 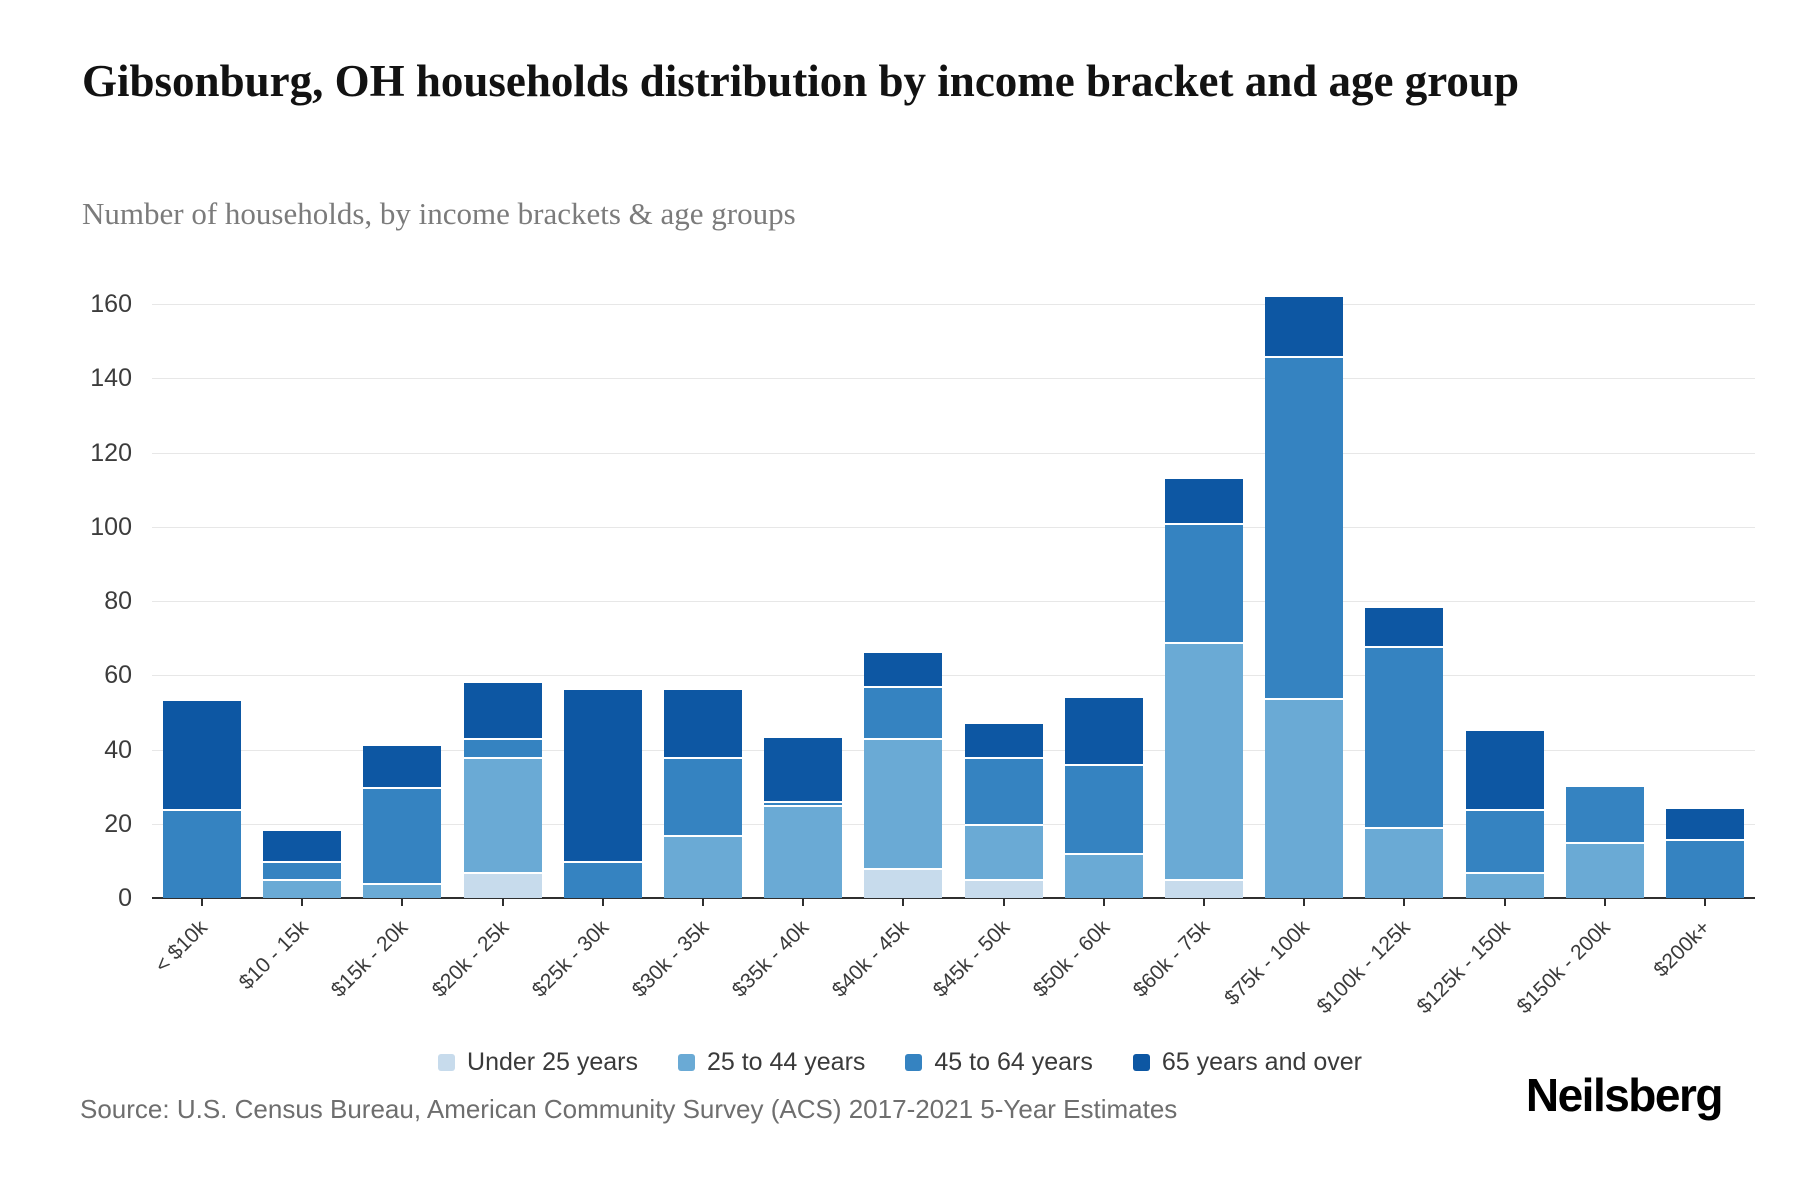 What do you see at coordinates (1563, 967) in the screenshot?
I see `x-axis-label: $150k - 200k` at bounding box center [1563, 967].